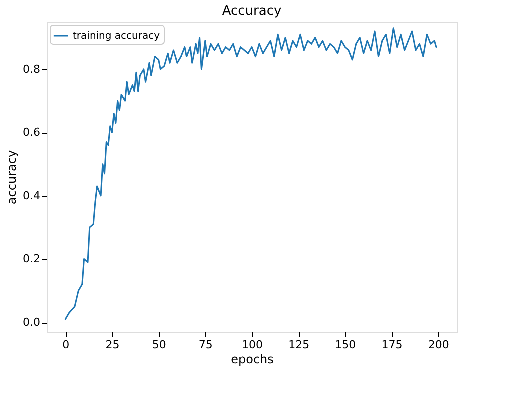 Image resolution: width=505 pixels, height=410 pixels. I want to click on y-tick-label: 0.2, so click(31, 259).